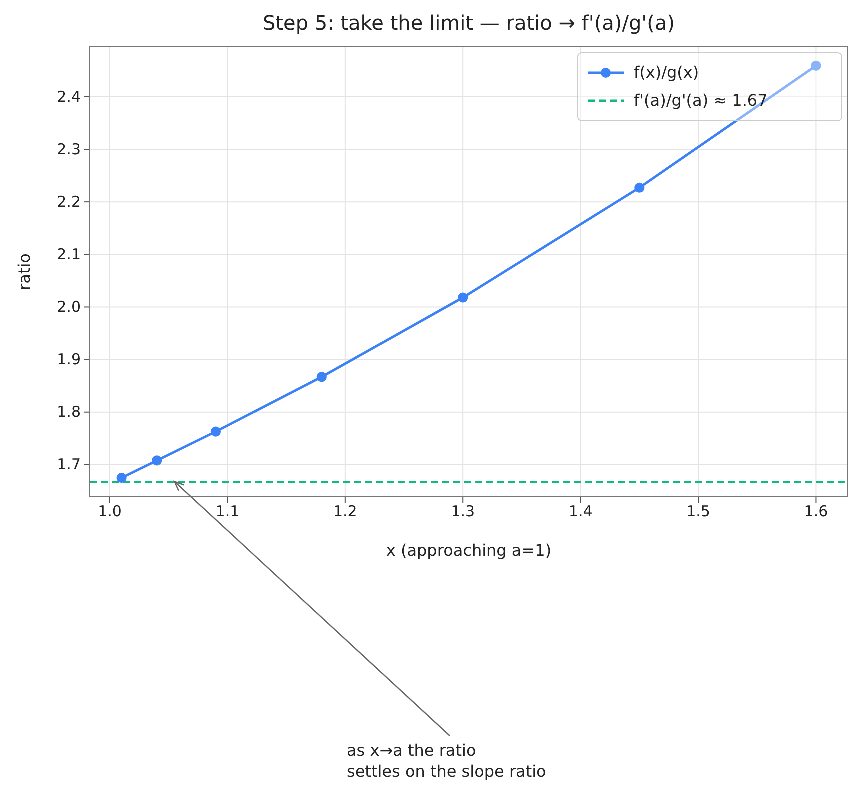 Image resolution: width=863 pixels, height=800 pixels. Describe the element at coordinates (228, 511) in the screenshot. I see `x-tick-label: 1.1` at that location.